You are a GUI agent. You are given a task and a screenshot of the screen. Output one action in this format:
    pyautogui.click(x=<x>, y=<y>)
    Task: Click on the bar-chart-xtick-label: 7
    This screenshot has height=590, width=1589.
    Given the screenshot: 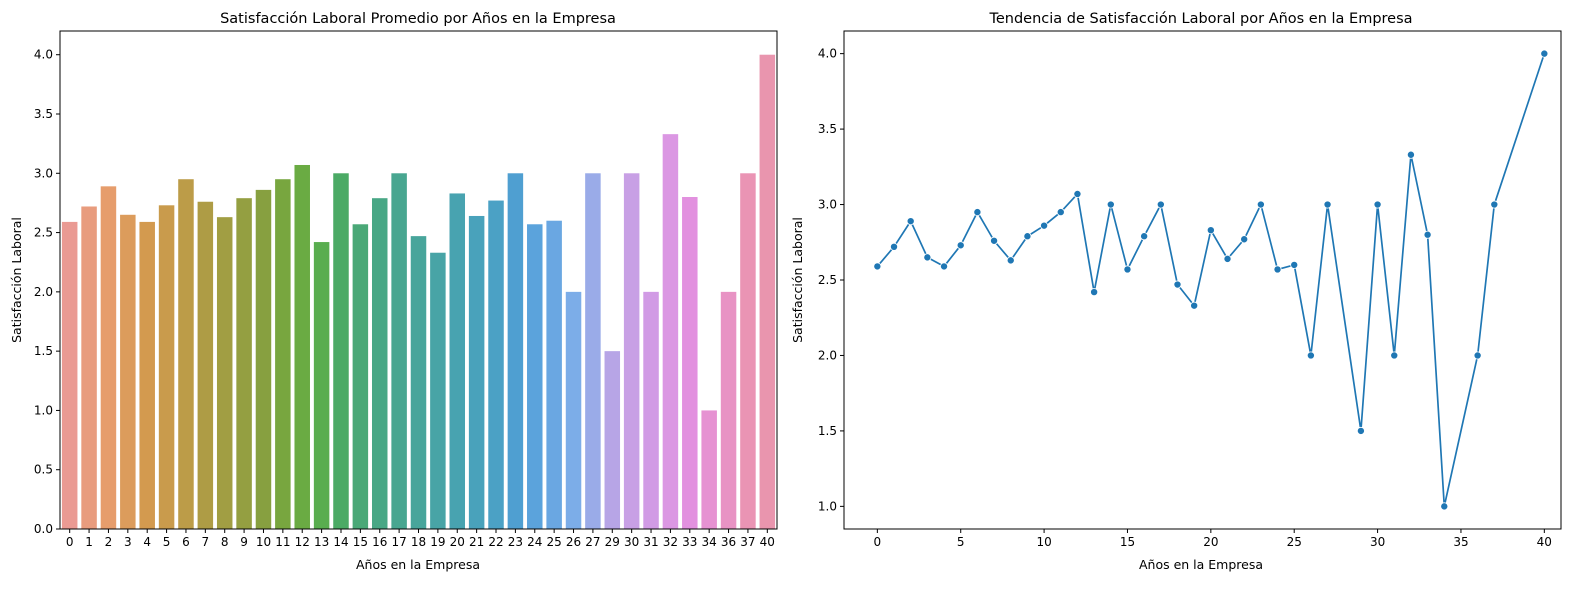 What is the action you would take?
    pyautogui.click(x=206, y=542)
    